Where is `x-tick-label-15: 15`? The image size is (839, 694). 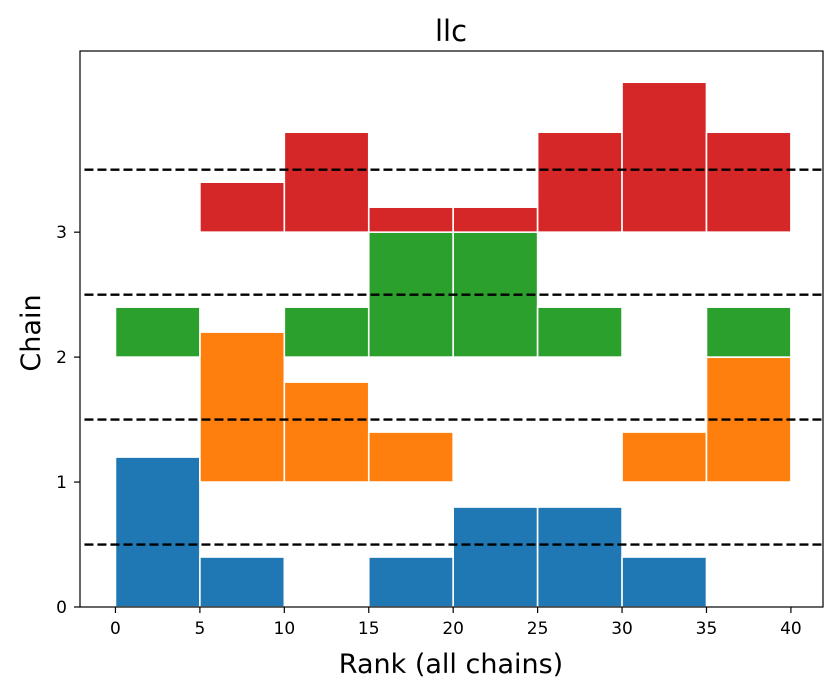 x-tick-label-15: 15 is located at coordinates (369, 629).